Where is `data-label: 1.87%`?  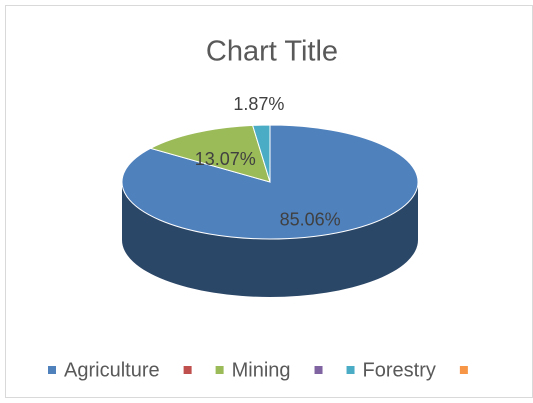 data-label: 1.87% is located at coordinates (258, 104).